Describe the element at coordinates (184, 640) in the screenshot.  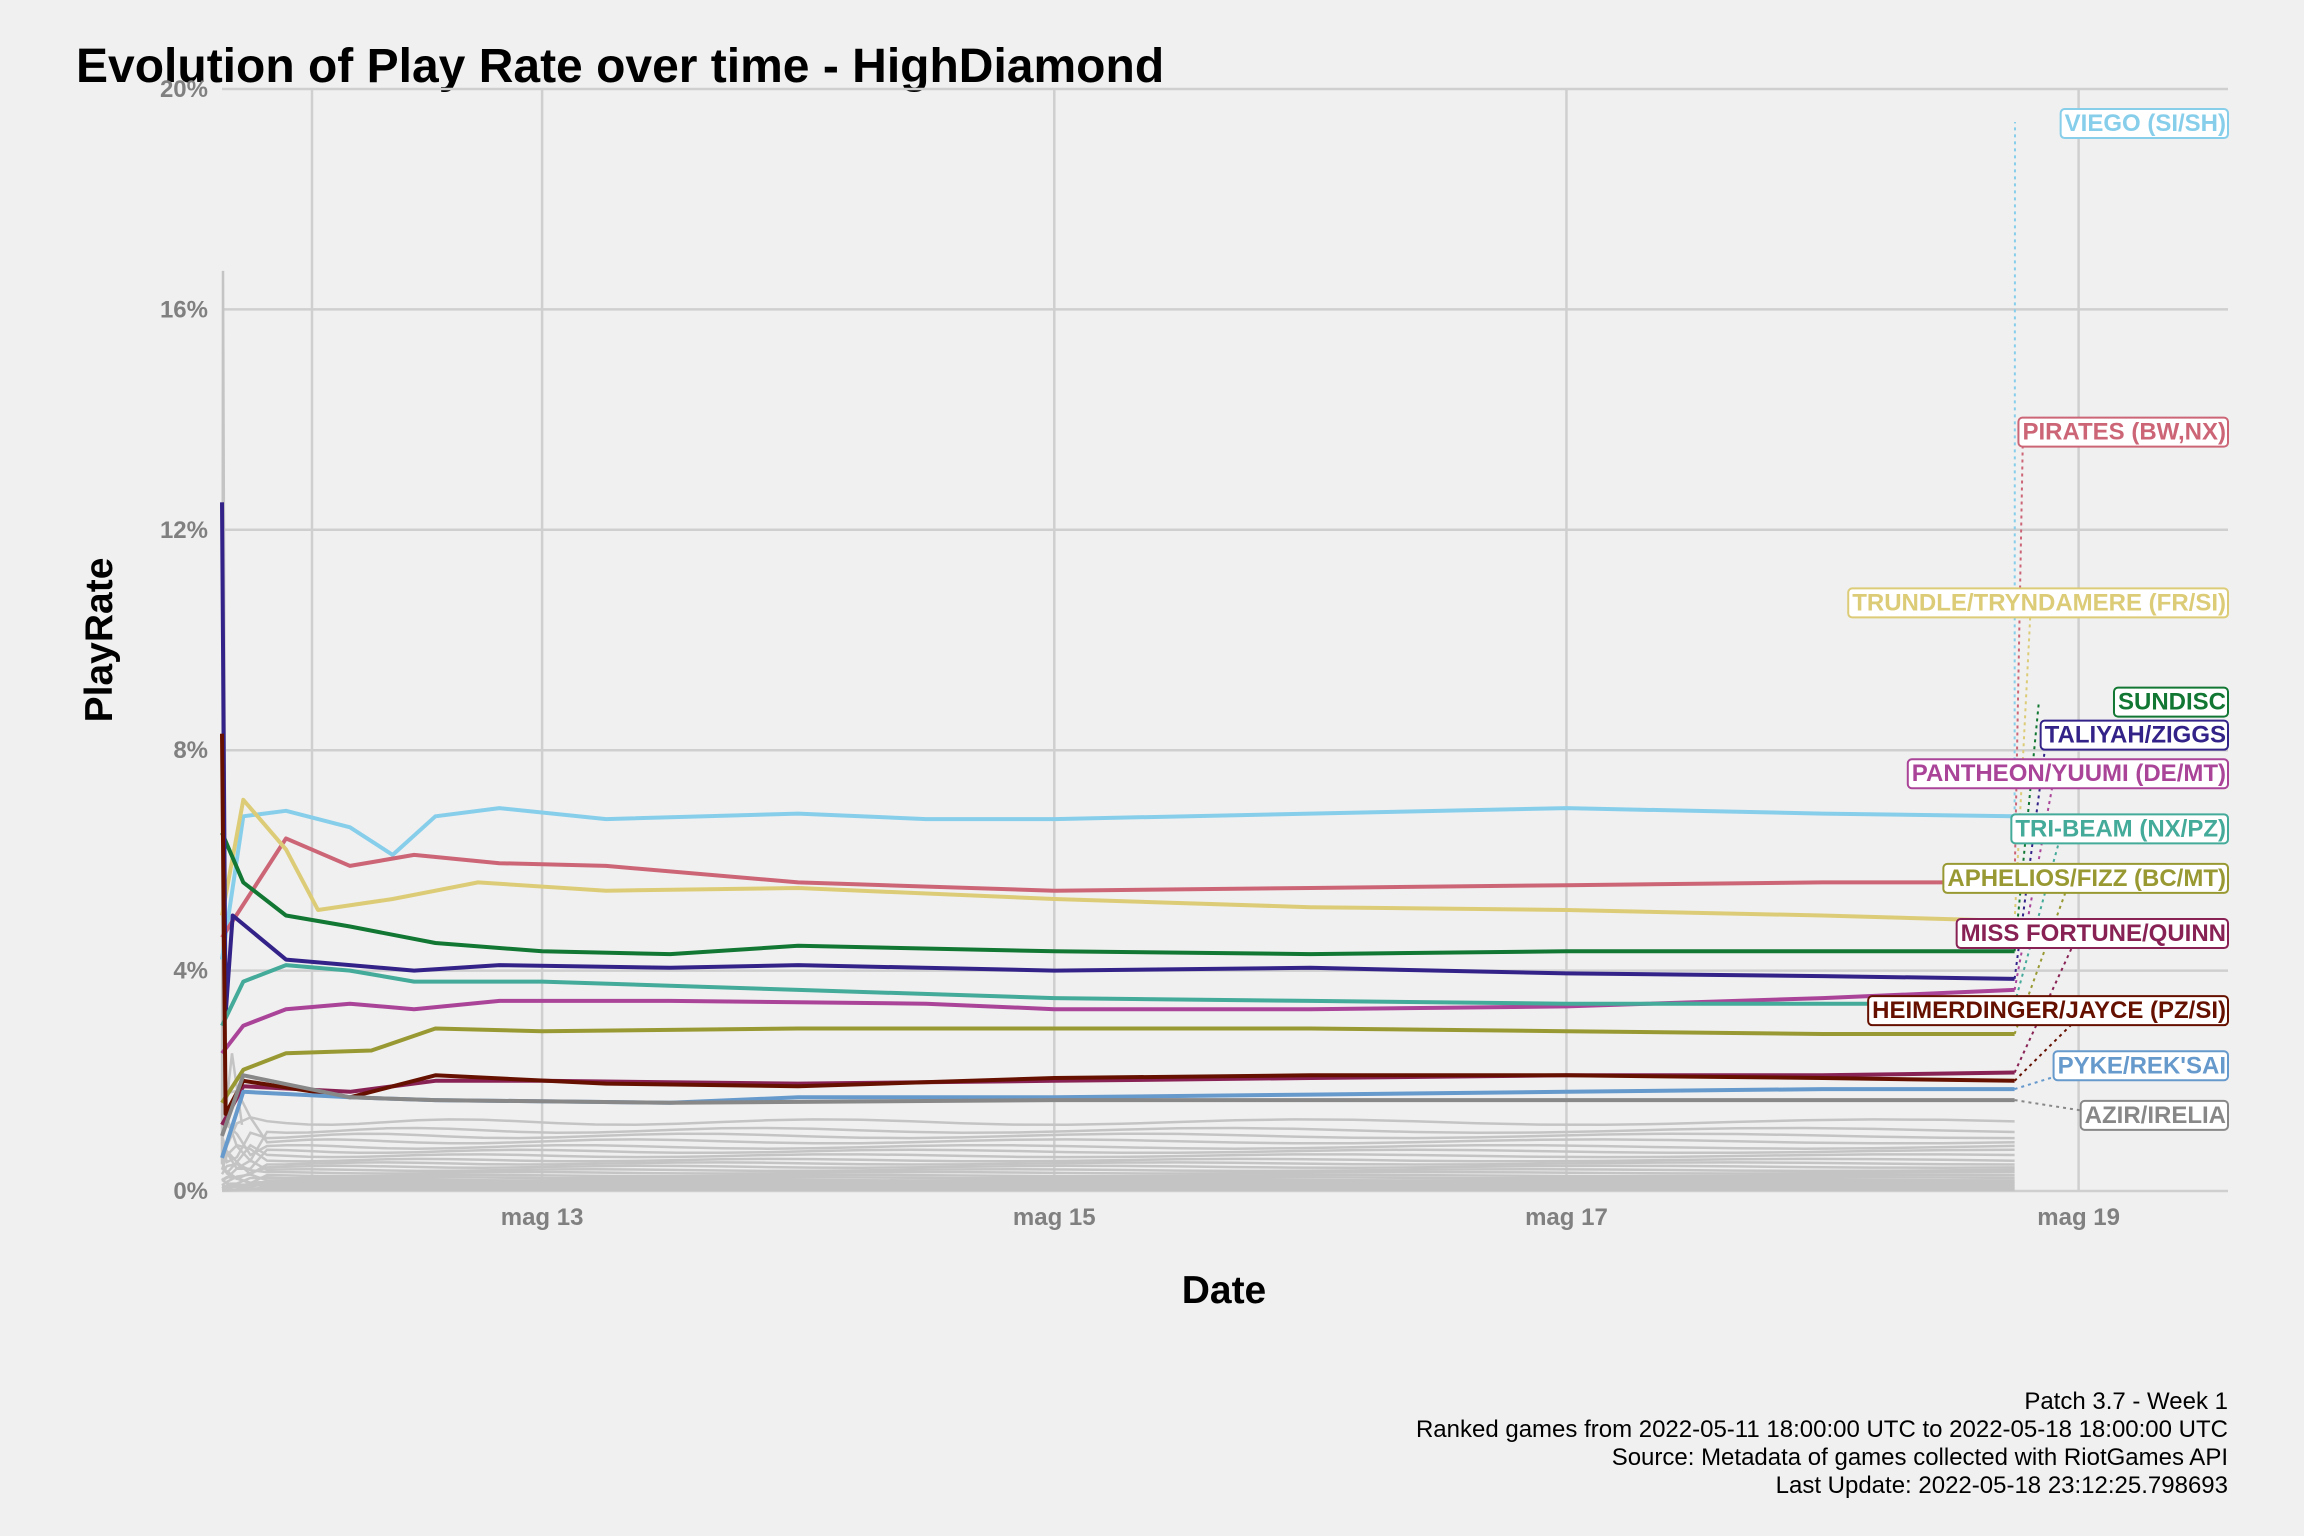
I see `y-axis-ticks: 0% 4% 8% 12% 16% 20%` at that location.